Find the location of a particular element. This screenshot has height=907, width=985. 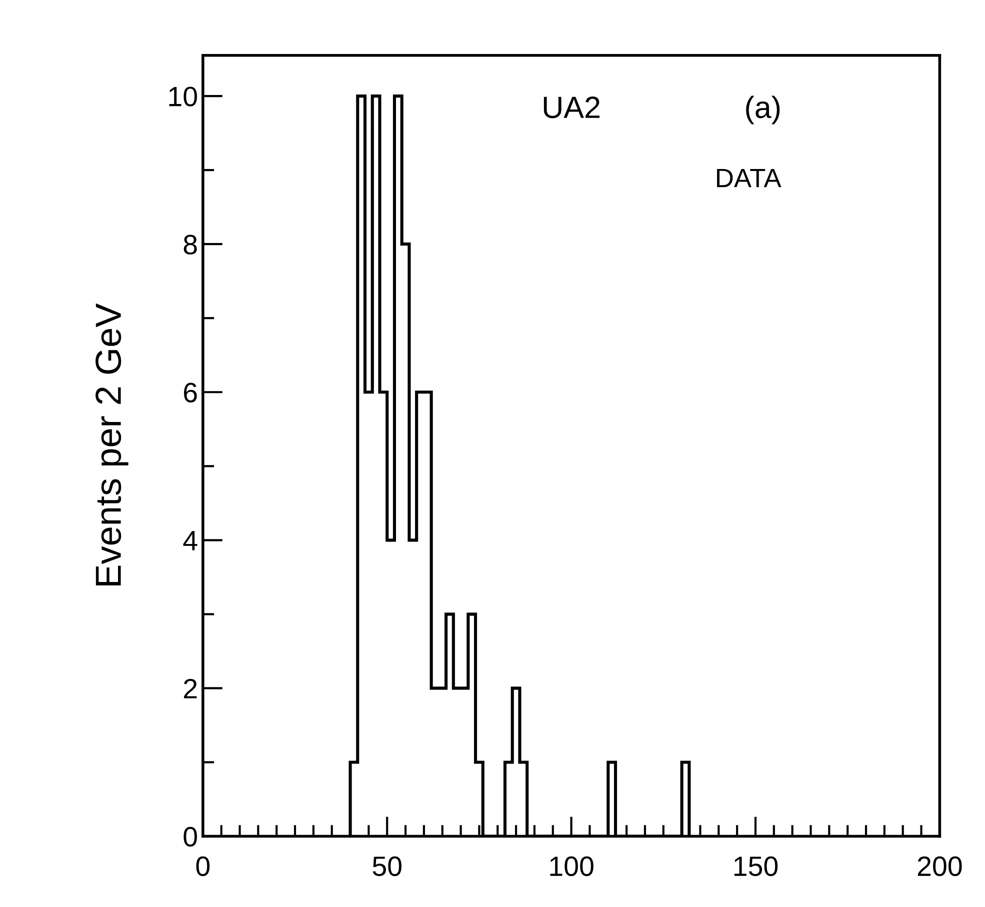

y-tick-label: 0 is located at coordinates (190, 836).